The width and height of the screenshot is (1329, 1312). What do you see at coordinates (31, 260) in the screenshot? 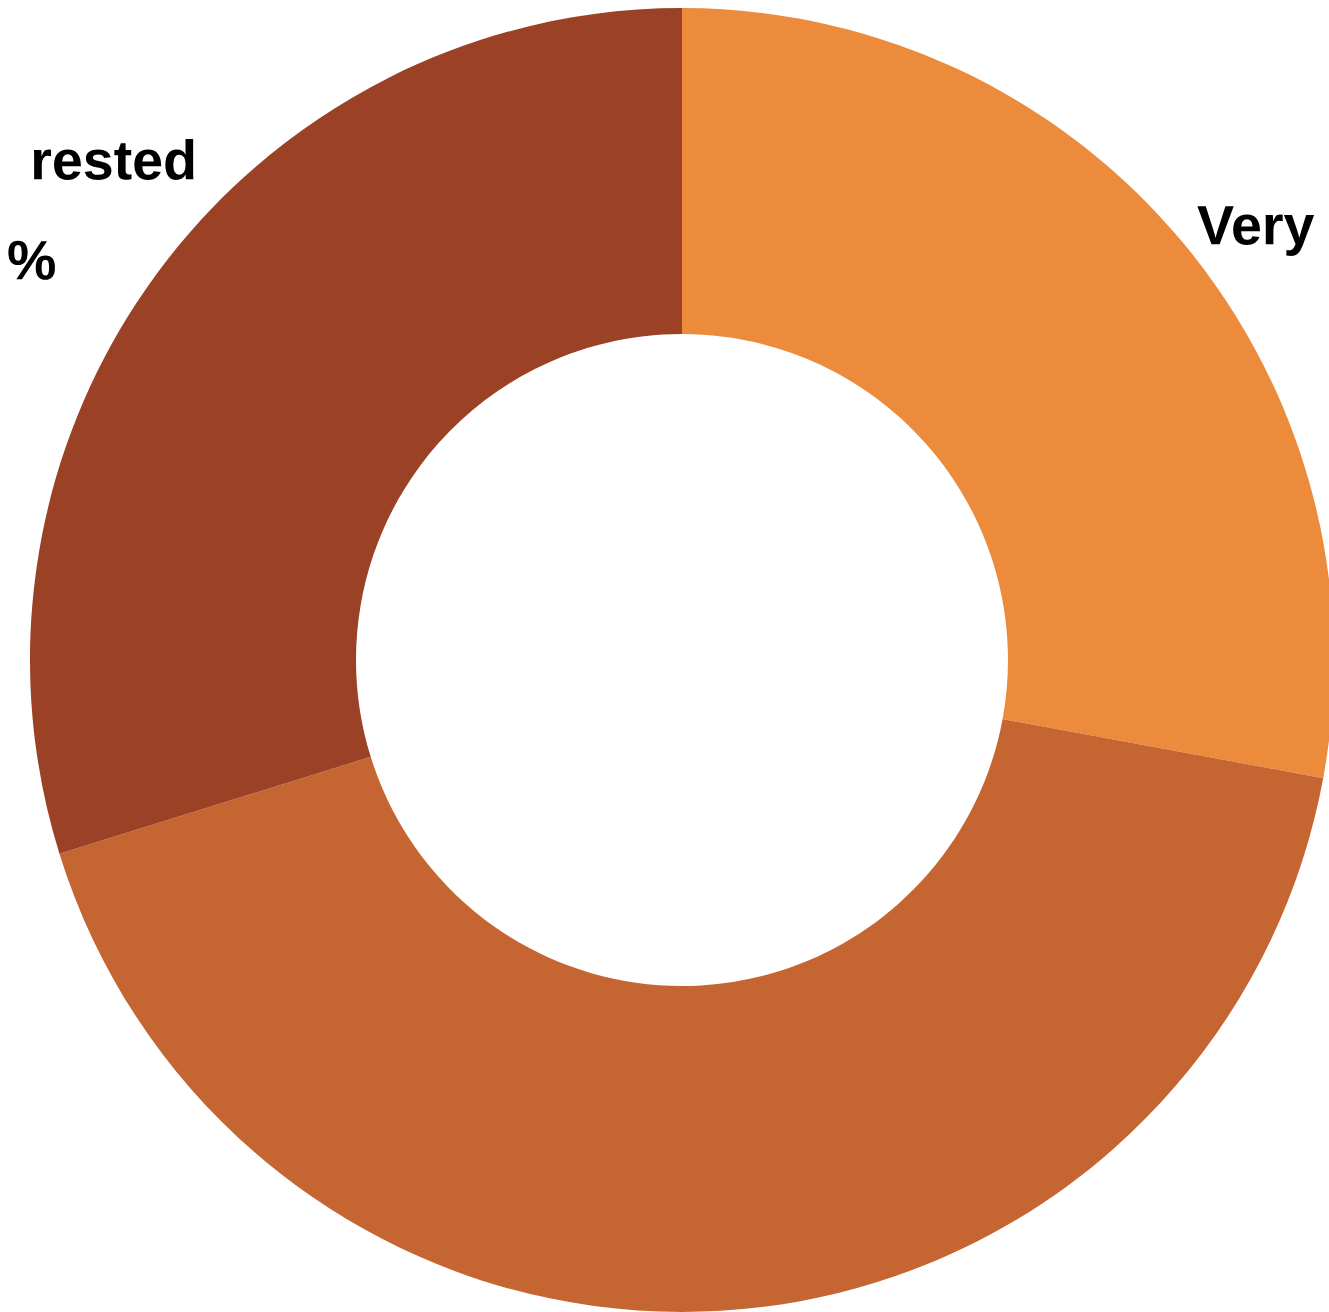
I see `data-label: %` at bounding box center [31, 260].